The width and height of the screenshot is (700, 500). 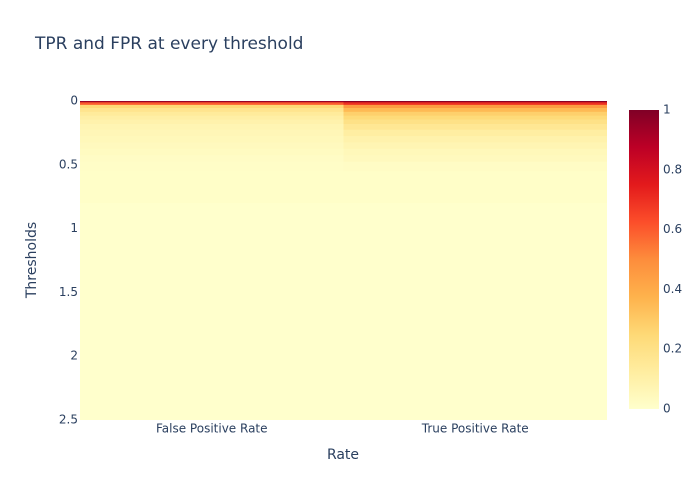 What do you see at coordinates (672, 349) in the screenshot?
I see `colorbar-tick-label: 0.2` at bounding box center [672, 349].